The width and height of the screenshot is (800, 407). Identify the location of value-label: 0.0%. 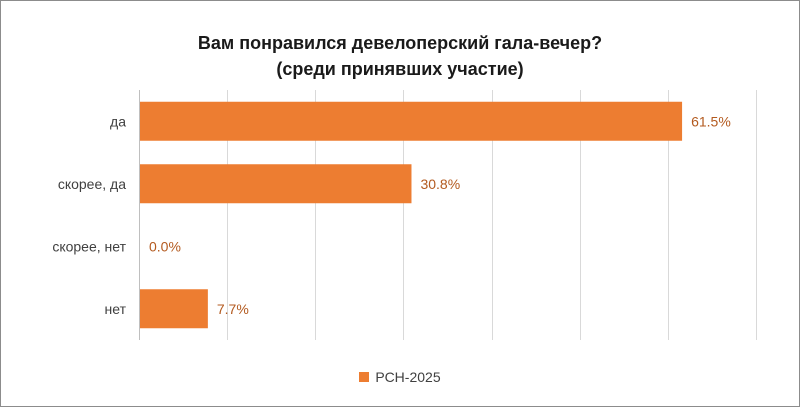
(165, 246).